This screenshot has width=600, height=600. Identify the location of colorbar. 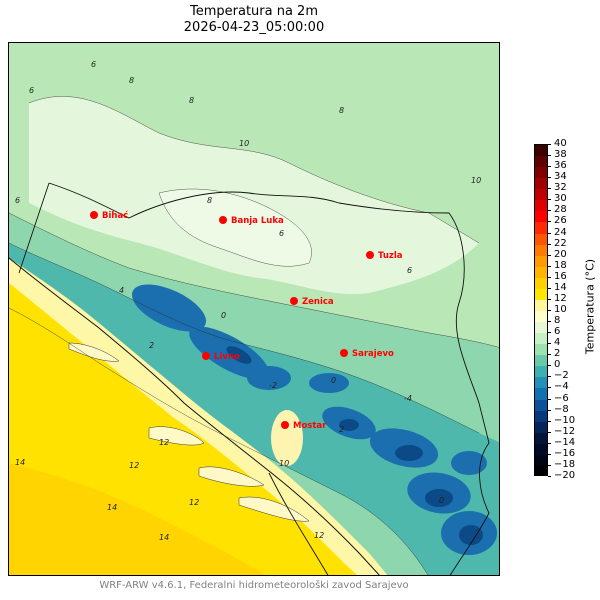
(541, 310).